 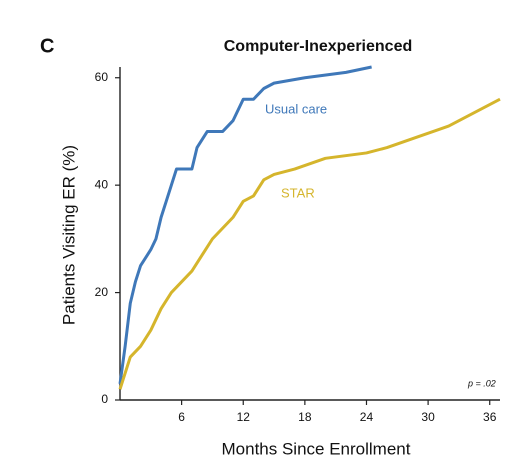 What do you see at coordinates (244, 417) in the screenshot?
I see `x-tick-label: 12` at bounding box center [244, 417].